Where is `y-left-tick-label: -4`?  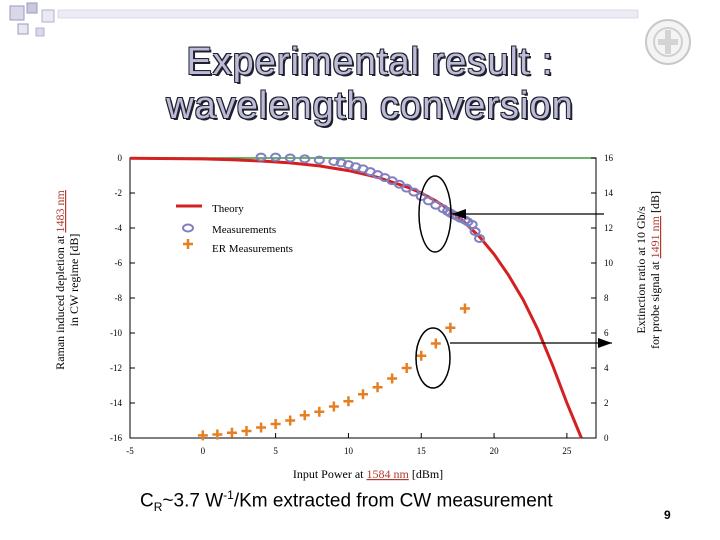
y-left-tick-label: -4 is located at coordinates (119, 228).